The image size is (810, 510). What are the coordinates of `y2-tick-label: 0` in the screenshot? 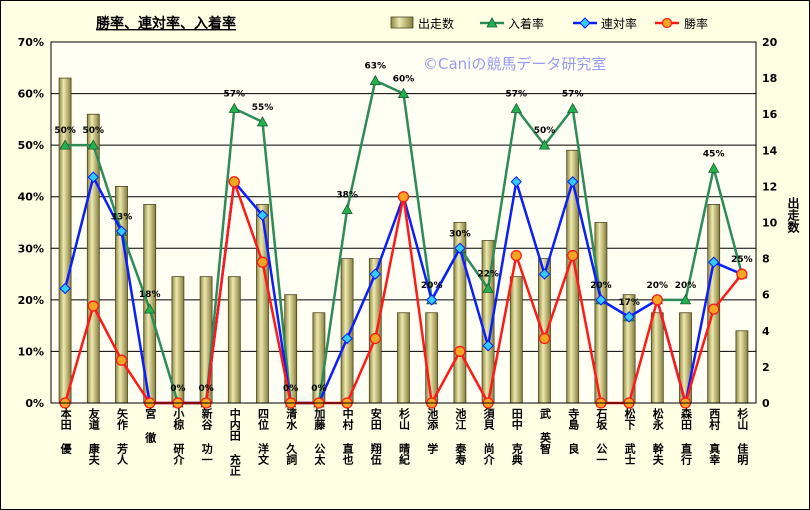 It's located at (766, 403).